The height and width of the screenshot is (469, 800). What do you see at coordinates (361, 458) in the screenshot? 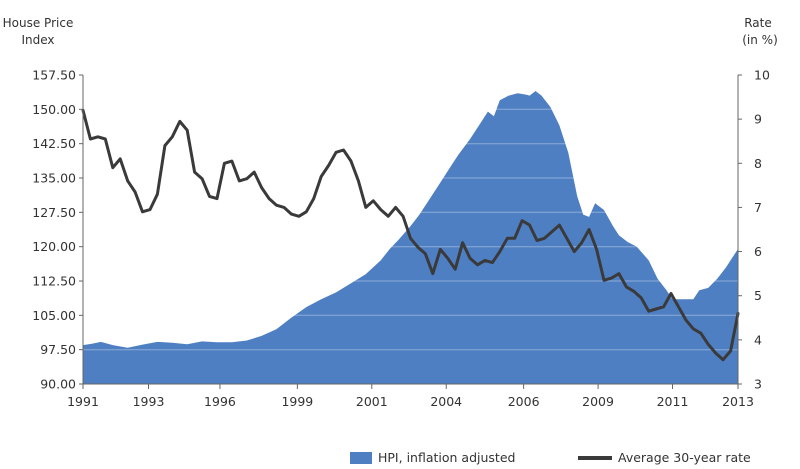
I see `legend-swatch-hpi` at bounding box center [361, 458].